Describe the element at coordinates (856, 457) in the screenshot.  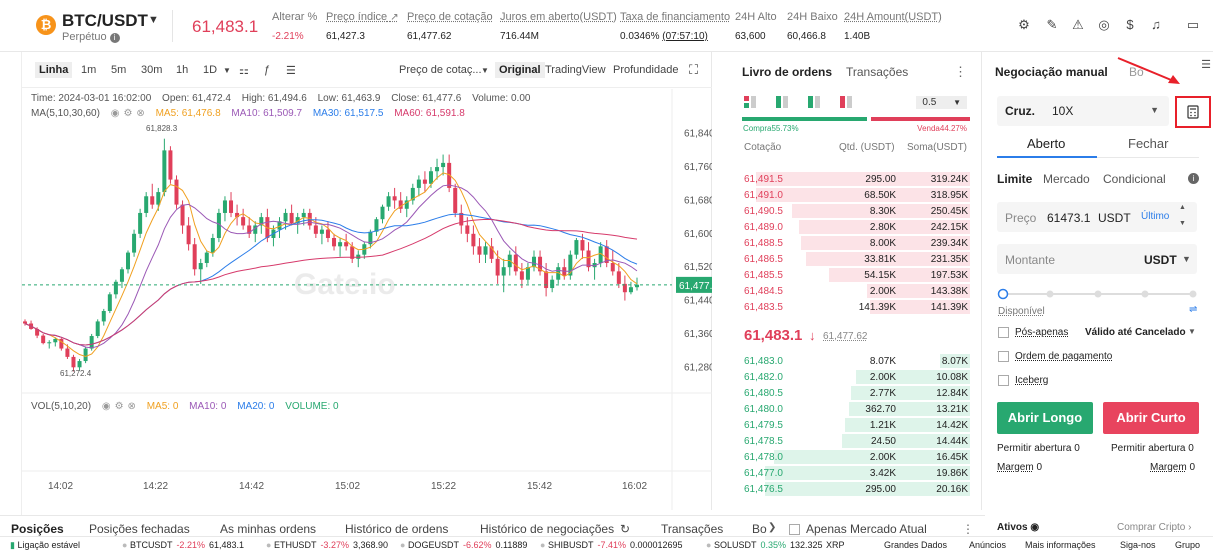
I see `bid-row: 61,478.0 2.00K 16.45K` at that location.